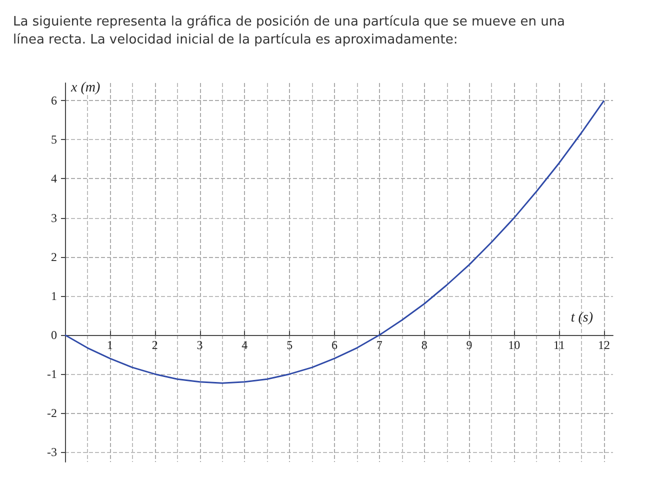  I want to click on x-tick-label: 9, so click(469, 345).